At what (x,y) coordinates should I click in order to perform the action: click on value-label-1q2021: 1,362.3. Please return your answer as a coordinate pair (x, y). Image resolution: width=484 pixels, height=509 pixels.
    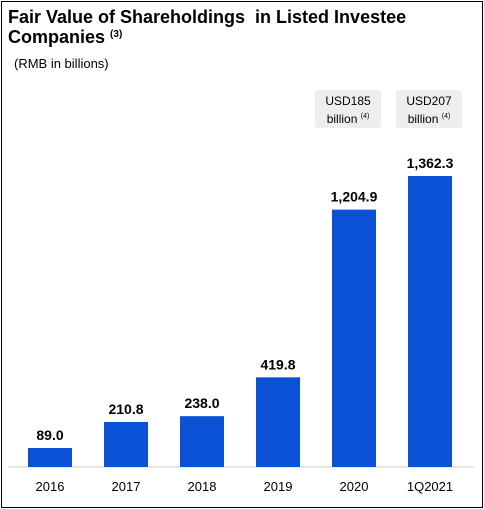
    Looking at the image, I should click on (430, 163).